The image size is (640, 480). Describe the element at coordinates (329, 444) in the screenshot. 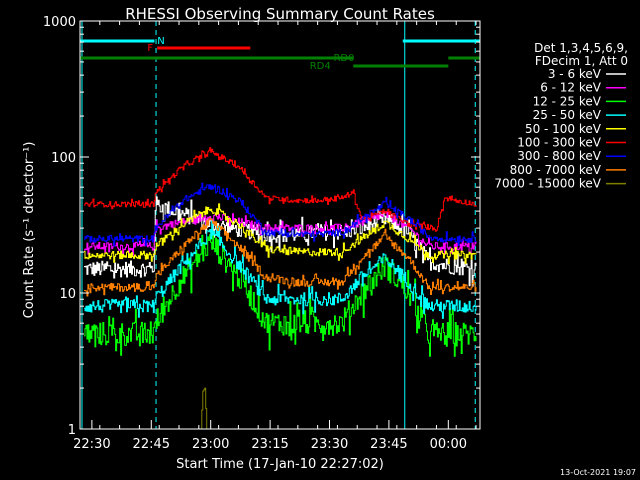

I see `x-tick-label: 23:30` at that location.